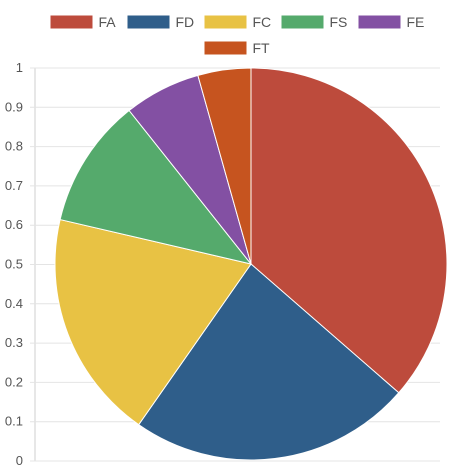 The image size is (474, 467). Describe the element at coordinates (379, 22) in the screenshot. I see `legend-swatch-fe` at that location.